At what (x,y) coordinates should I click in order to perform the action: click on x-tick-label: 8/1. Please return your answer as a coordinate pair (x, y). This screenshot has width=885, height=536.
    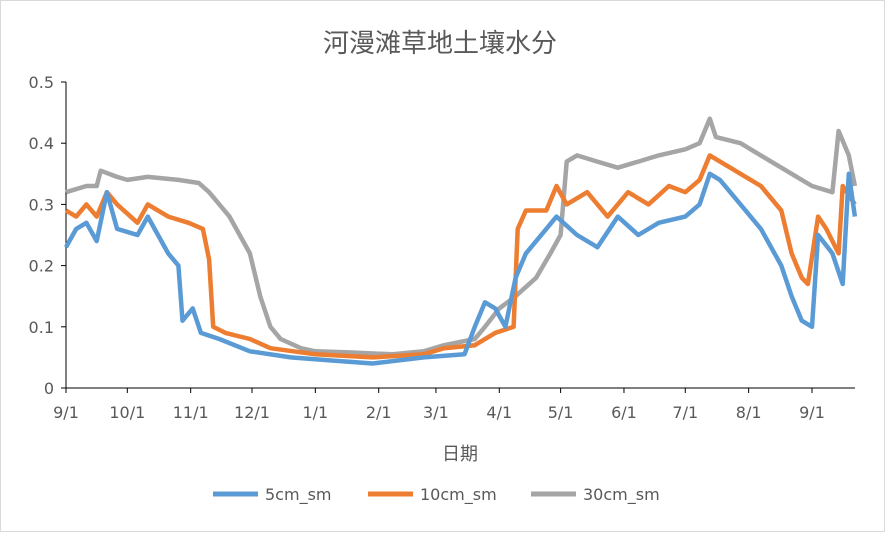
    Looking at the image, I should click on (749, 412).